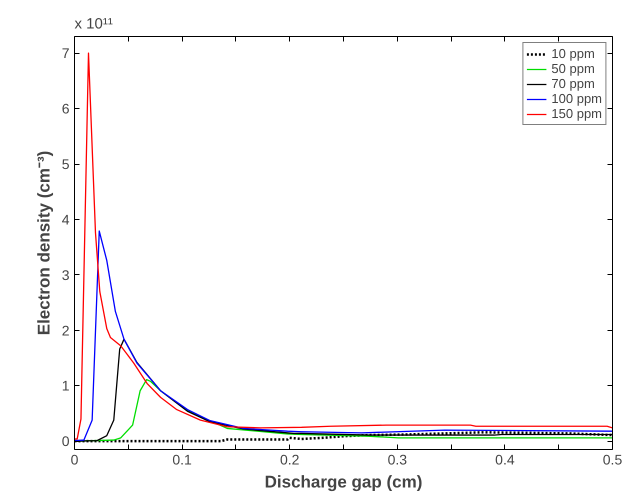 This screenshot has width=637, height=494. Describe the element at coordinates (182, 460) in the screenshot. I see `x-tick-label: 0.1` at that location.